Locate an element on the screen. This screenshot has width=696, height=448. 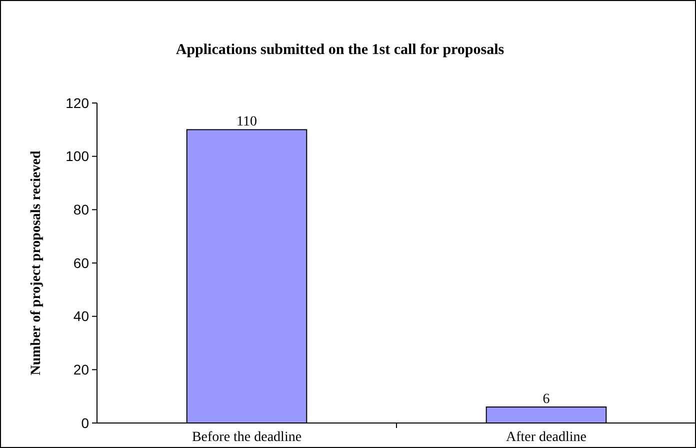
y-tick-label: 60 is located at coordinates (81, 262).